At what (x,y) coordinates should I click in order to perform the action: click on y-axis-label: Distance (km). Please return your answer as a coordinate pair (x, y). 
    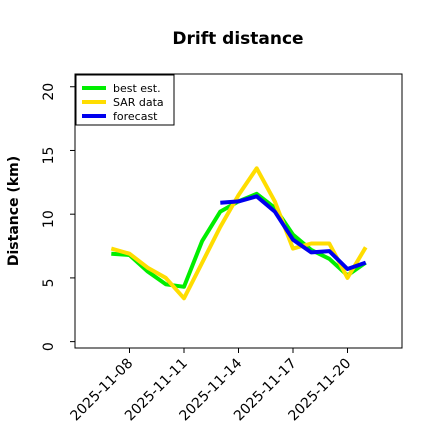
    Looking at the image, I should click on (14, 211).